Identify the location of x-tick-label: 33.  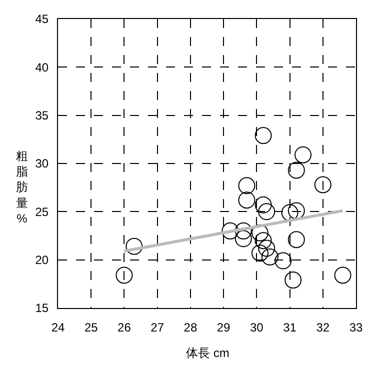
(356, 327).